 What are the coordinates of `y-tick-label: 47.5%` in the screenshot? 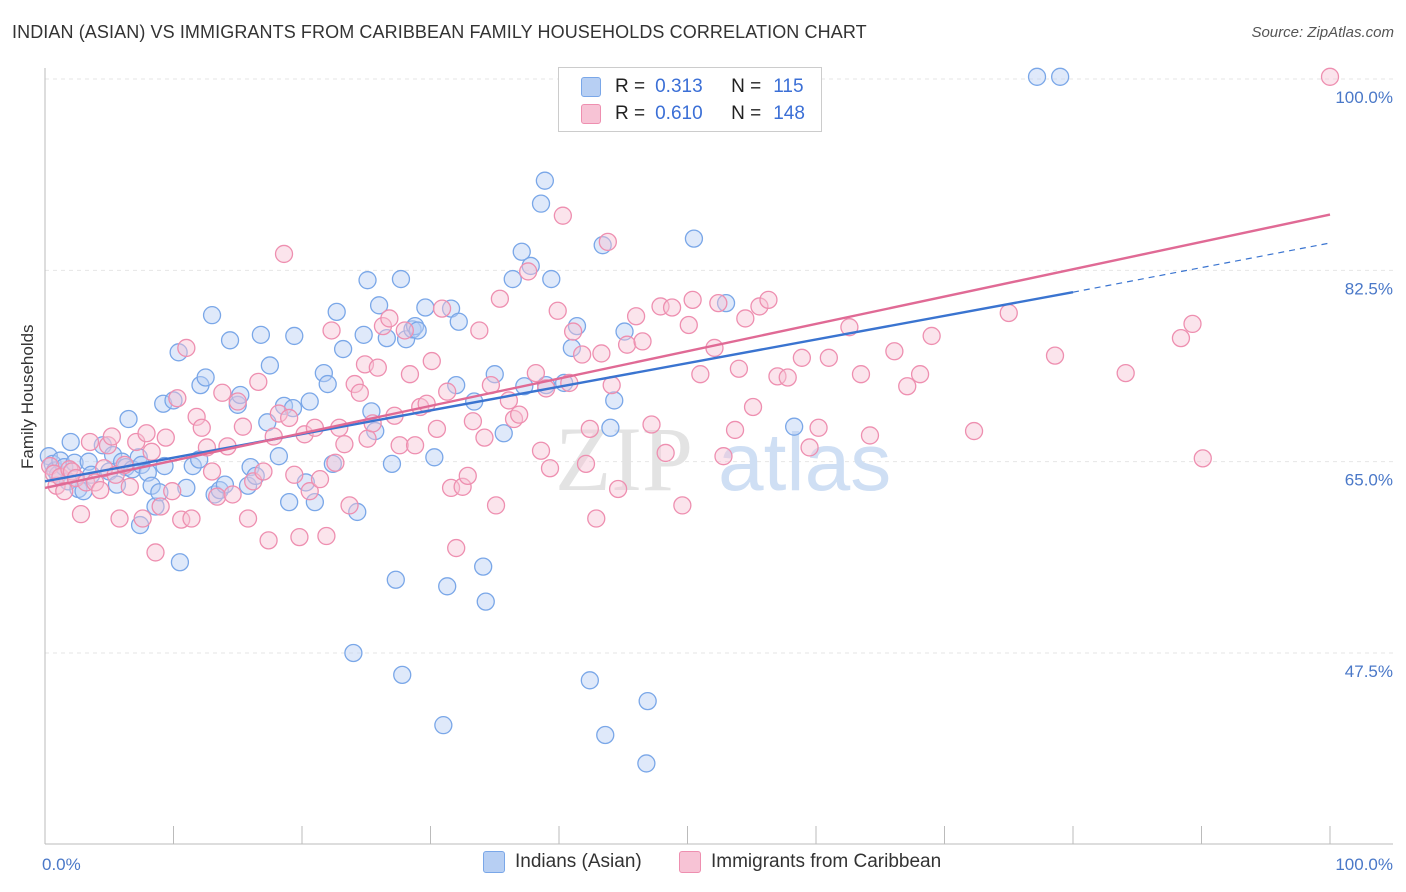 It's located at (1369, 671).